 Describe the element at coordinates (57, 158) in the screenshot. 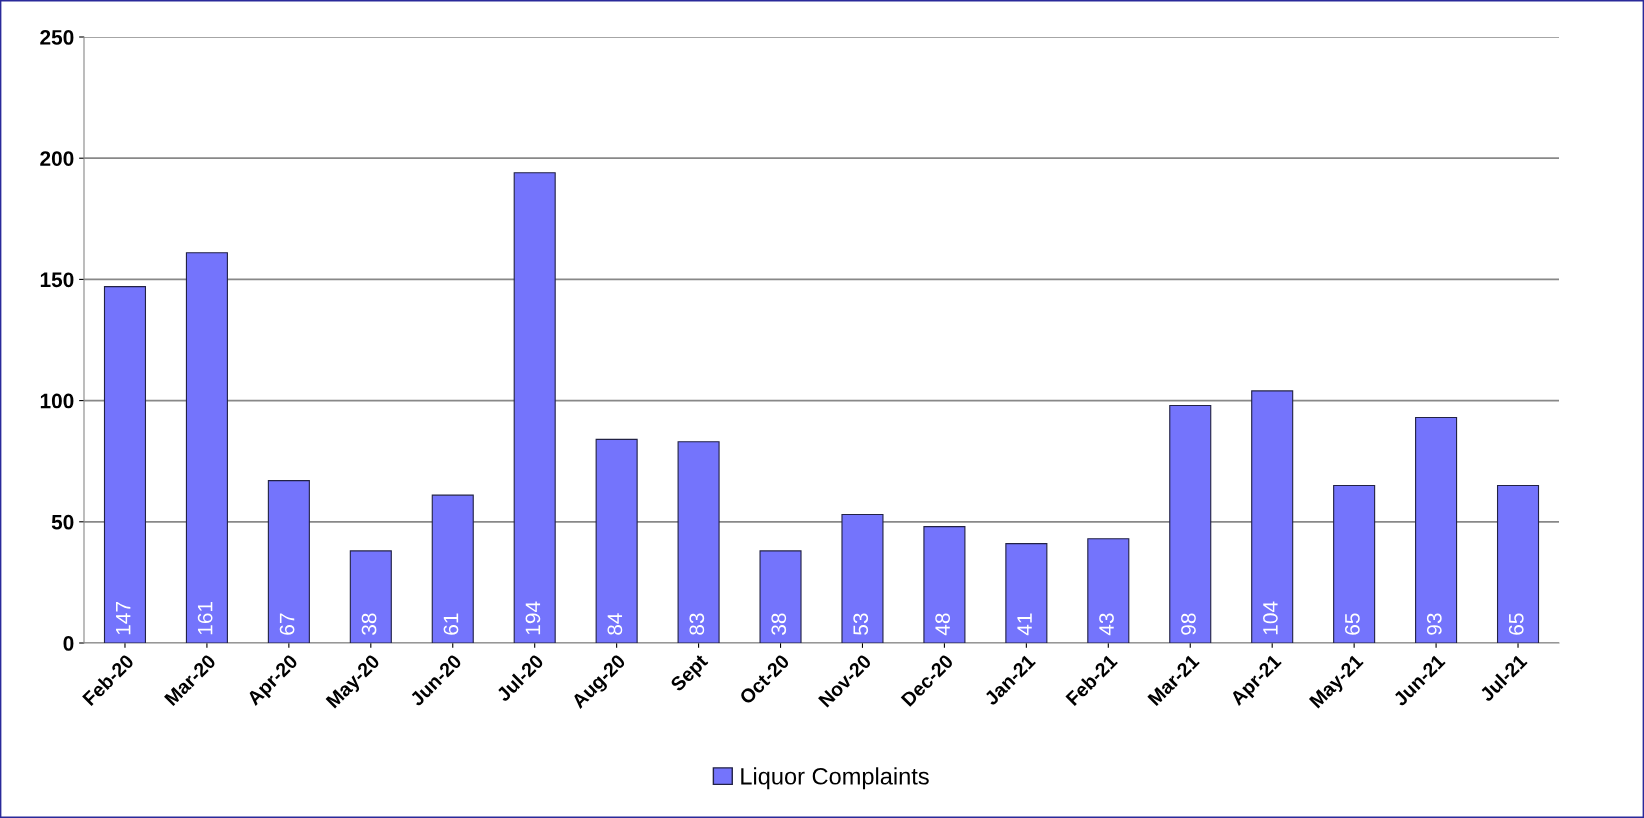

I see `y-tick-label: 200` at that location.